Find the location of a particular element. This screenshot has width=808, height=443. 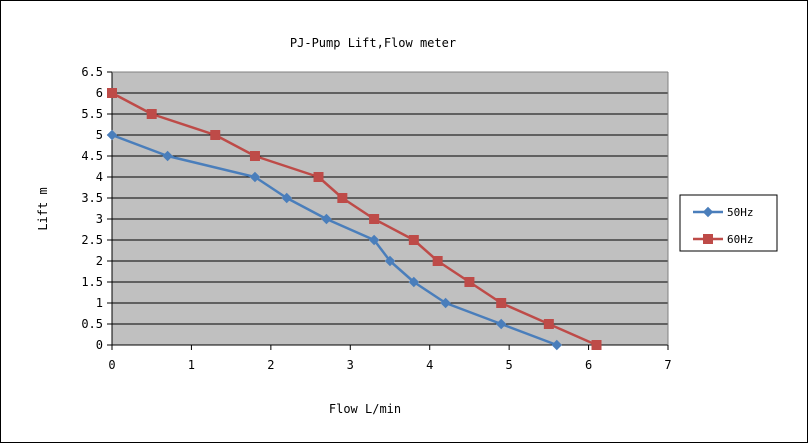

x-tick-label-6: 6 is located at coordinates (588, 365).